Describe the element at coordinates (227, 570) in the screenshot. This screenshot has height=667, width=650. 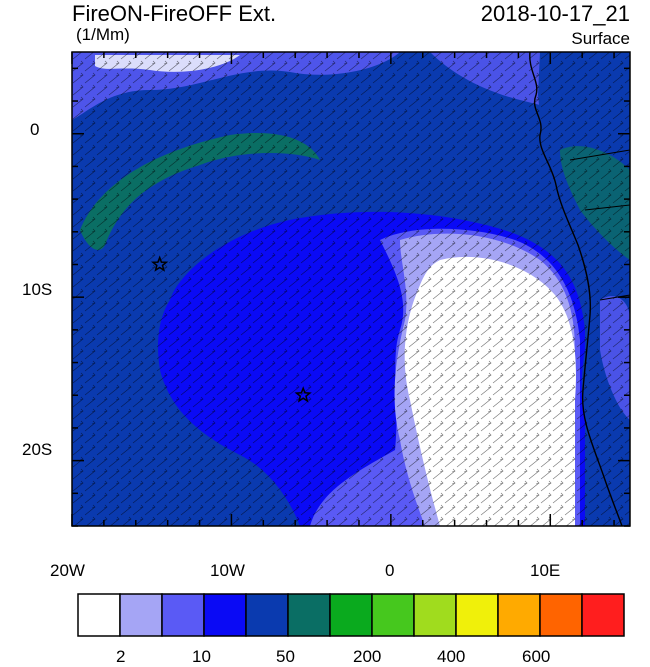
I see `x-tick-10w: 10W` at that location.